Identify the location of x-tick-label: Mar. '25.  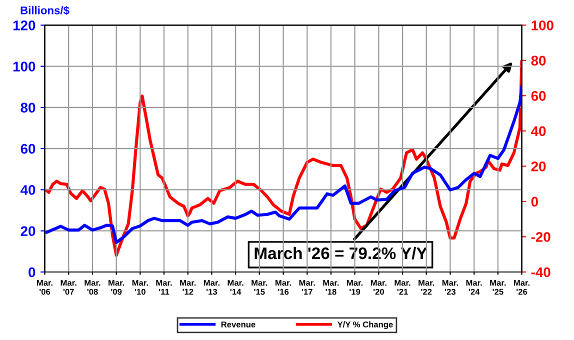
(498, 287).